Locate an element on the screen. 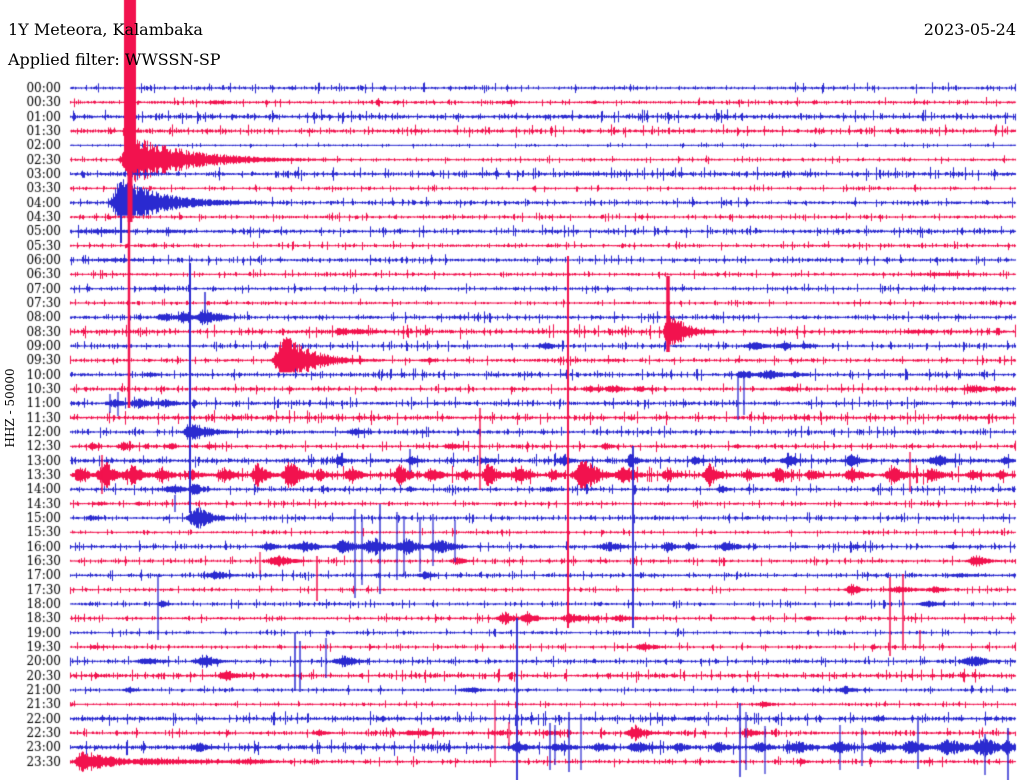  station-title: 1Y Meteora, Kalambaka is located at coordinates (105, 29).